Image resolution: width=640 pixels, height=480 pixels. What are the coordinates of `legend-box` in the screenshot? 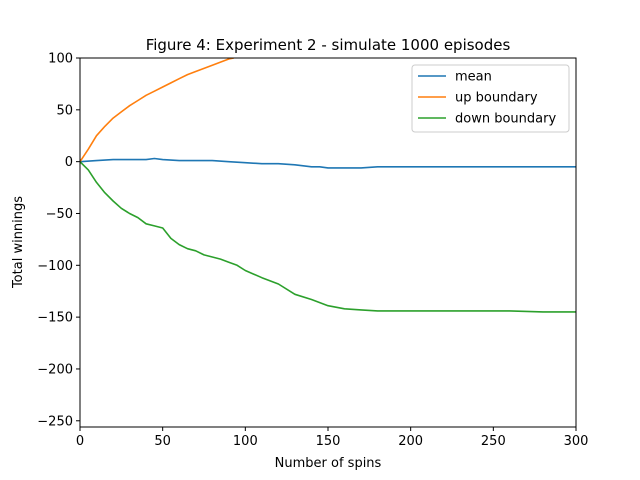 It's located at (490, 98).